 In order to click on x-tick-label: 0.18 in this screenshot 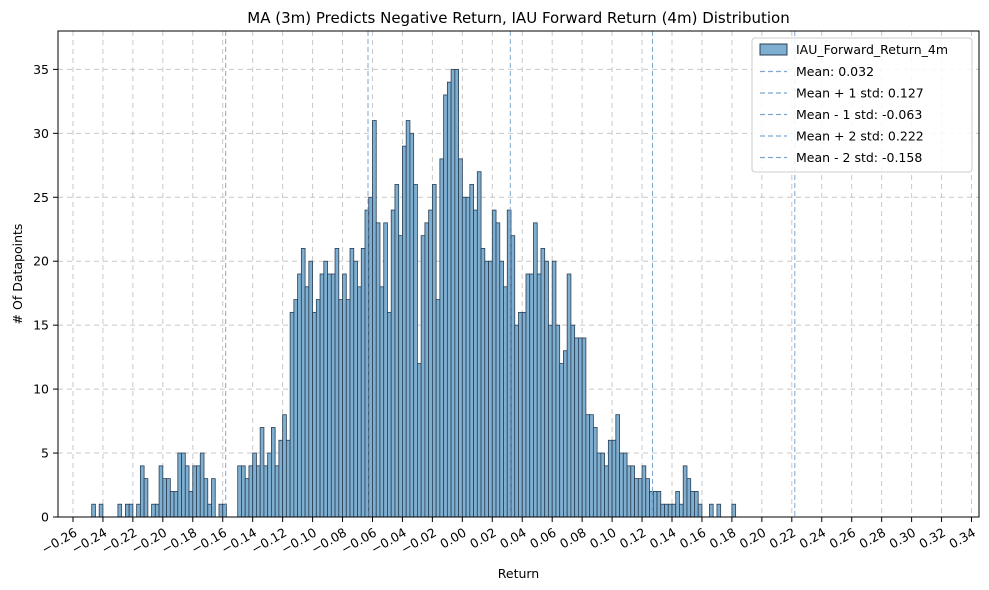, I will do `click(723, 538)`.